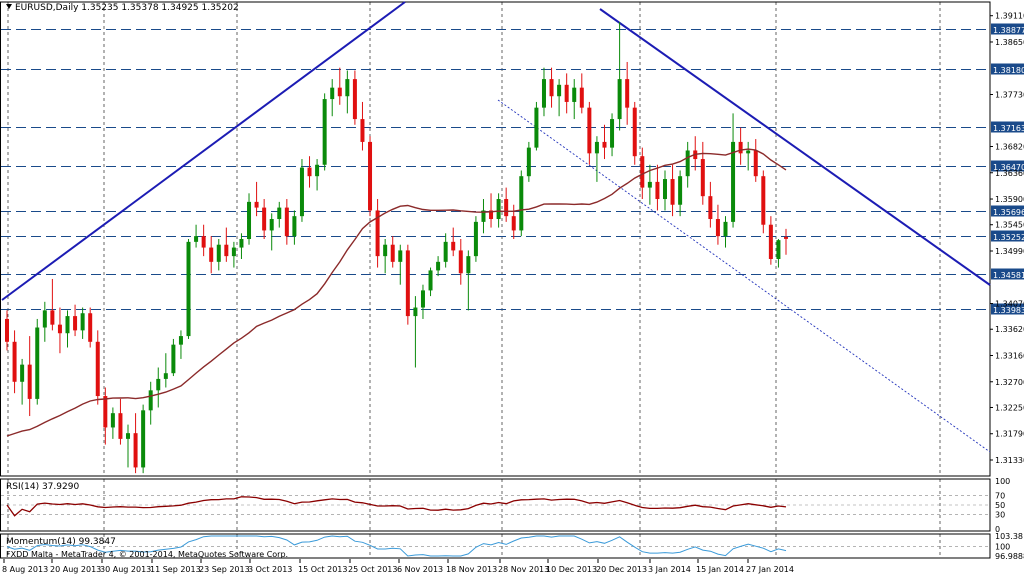 The height and width of the screenshot is (576, 1024). Describe the element at coordinates (1009, 146) in the screenshot. I see `price-tick-label: 1.36820` at that location.